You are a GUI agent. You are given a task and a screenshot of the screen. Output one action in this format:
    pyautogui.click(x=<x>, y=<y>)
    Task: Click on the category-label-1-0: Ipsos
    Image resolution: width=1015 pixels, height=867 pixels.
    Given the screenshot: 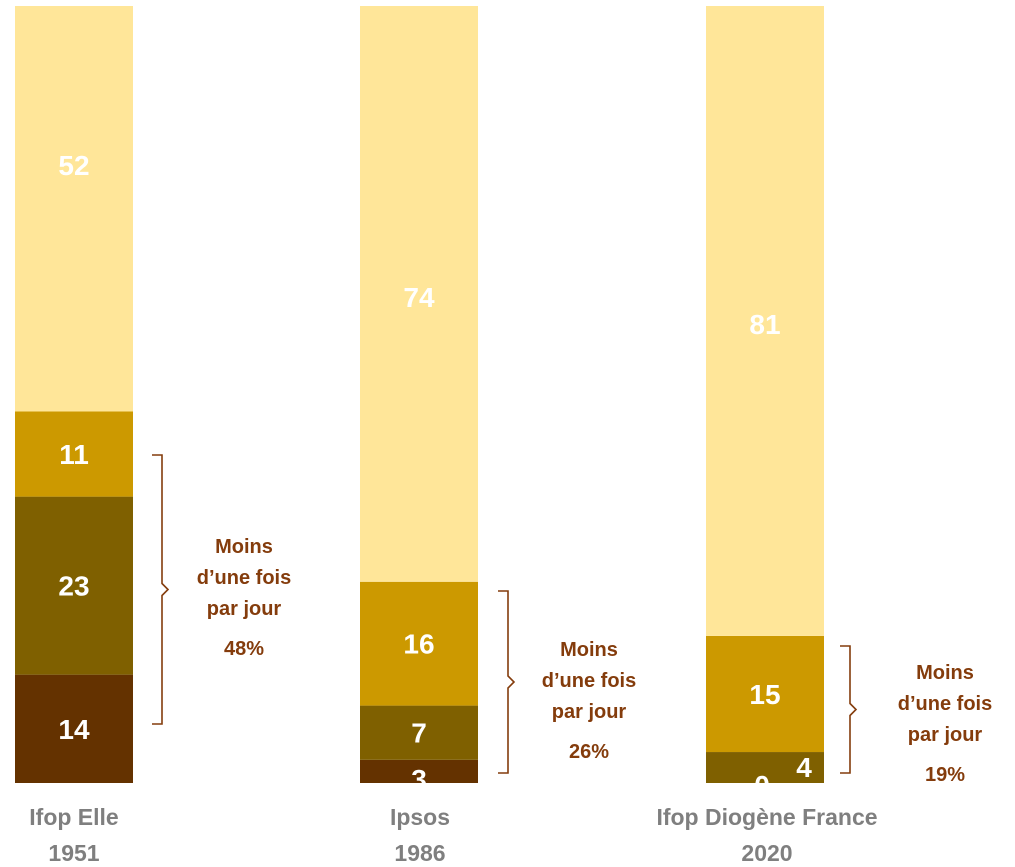 What is the action you would take?
    pyautogui.click(x=420, y=817)
    